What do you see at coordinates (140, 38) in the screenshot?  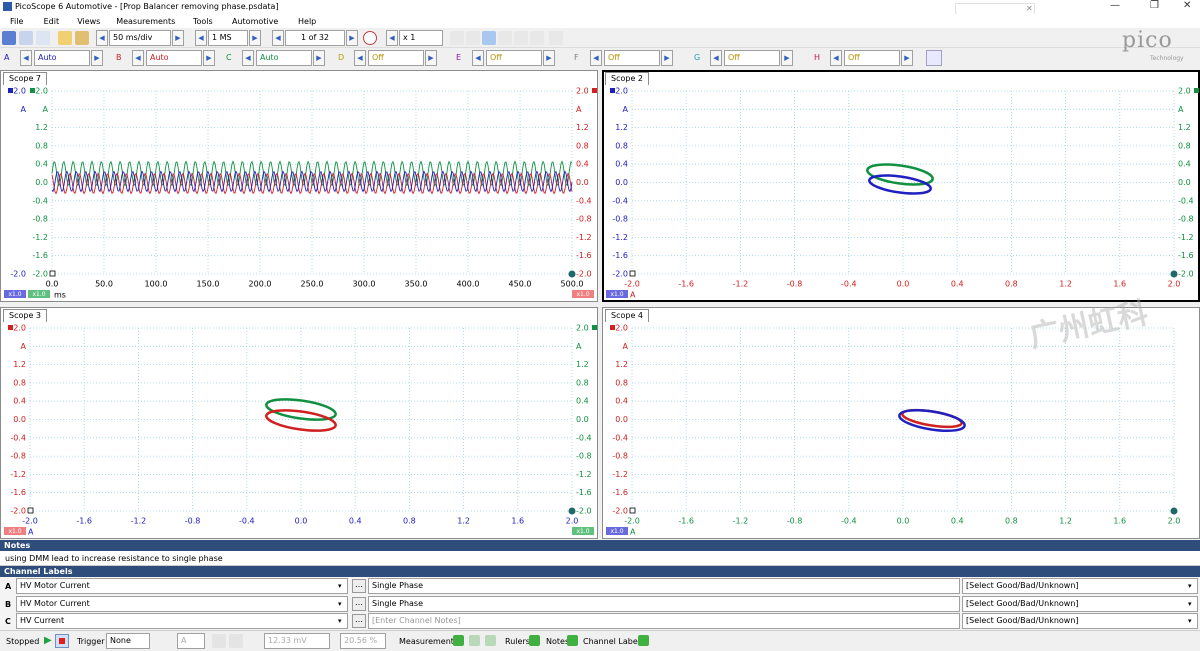 I see `timebase-select: 50 ms/div` at bounding box center [140, 38].